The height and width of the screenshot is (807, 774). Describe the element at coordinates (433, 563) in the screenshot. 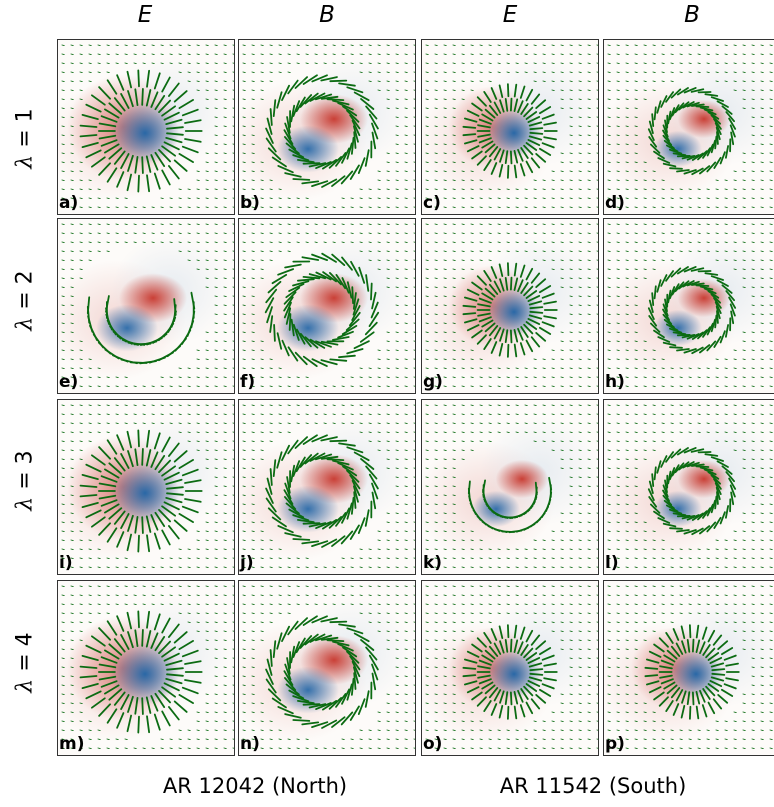

I see `panel-label: k)` at that location.